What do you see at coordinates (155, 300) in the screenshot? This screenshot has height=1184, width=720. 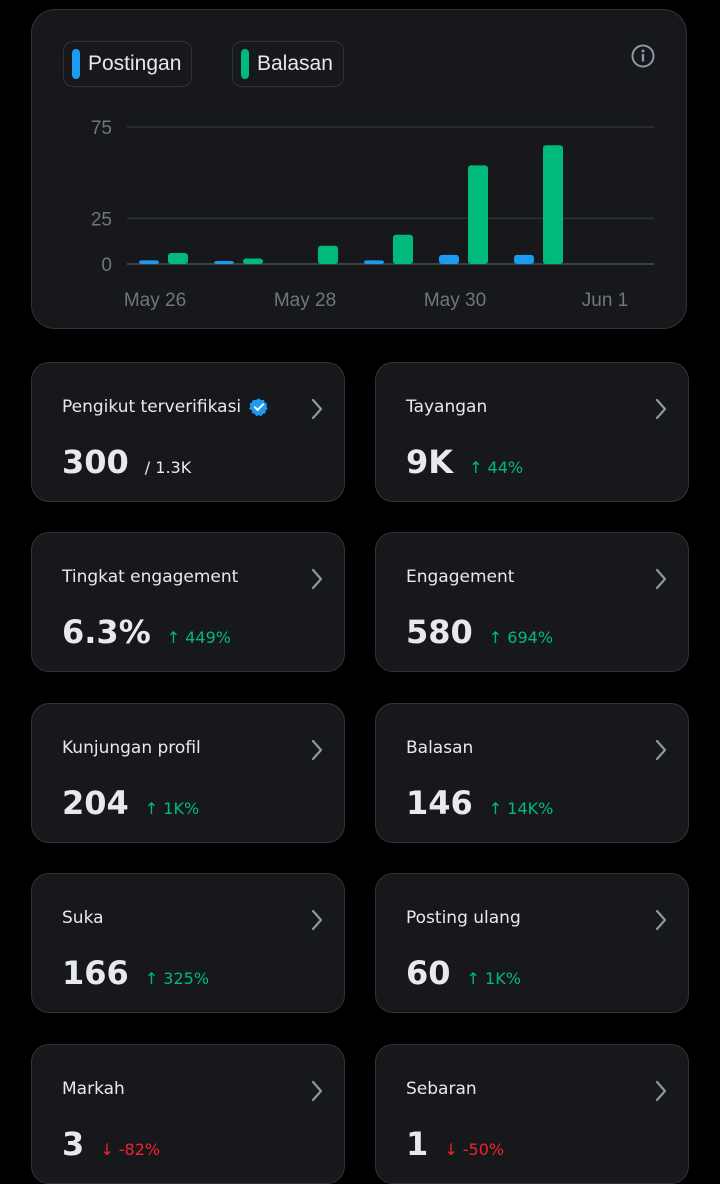 I see `x-tick-label: May 26` at bounding box center [155, 300].